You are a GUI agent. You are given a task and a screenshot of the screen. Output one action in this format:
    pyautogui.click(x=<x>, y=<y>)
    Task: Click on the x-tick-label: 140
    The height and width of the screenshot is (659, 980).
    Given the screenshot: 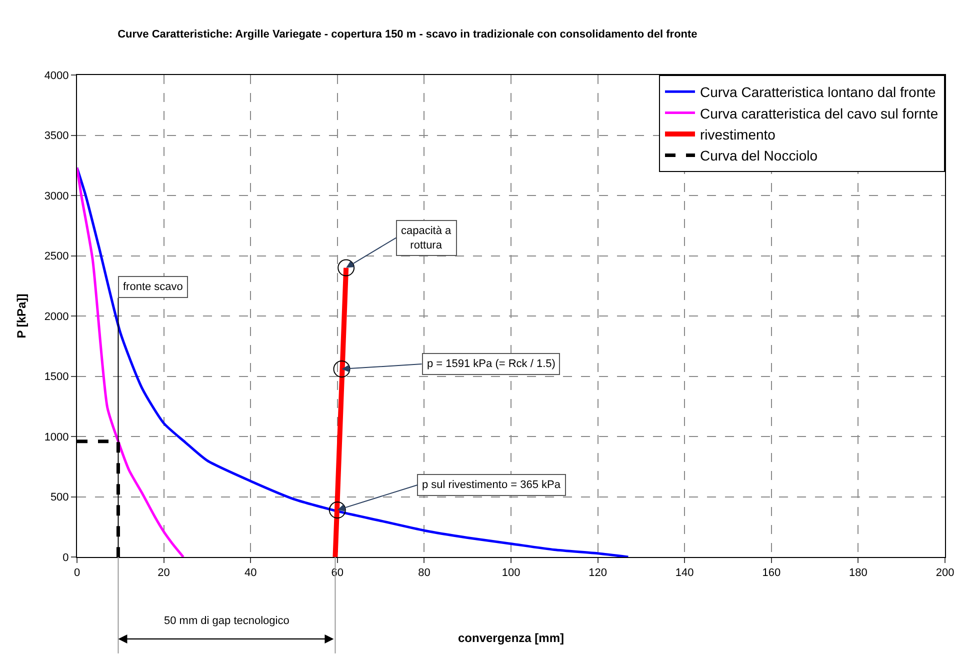 What is the action you would take?
    pyautogui.click(x=684, y=573)
    